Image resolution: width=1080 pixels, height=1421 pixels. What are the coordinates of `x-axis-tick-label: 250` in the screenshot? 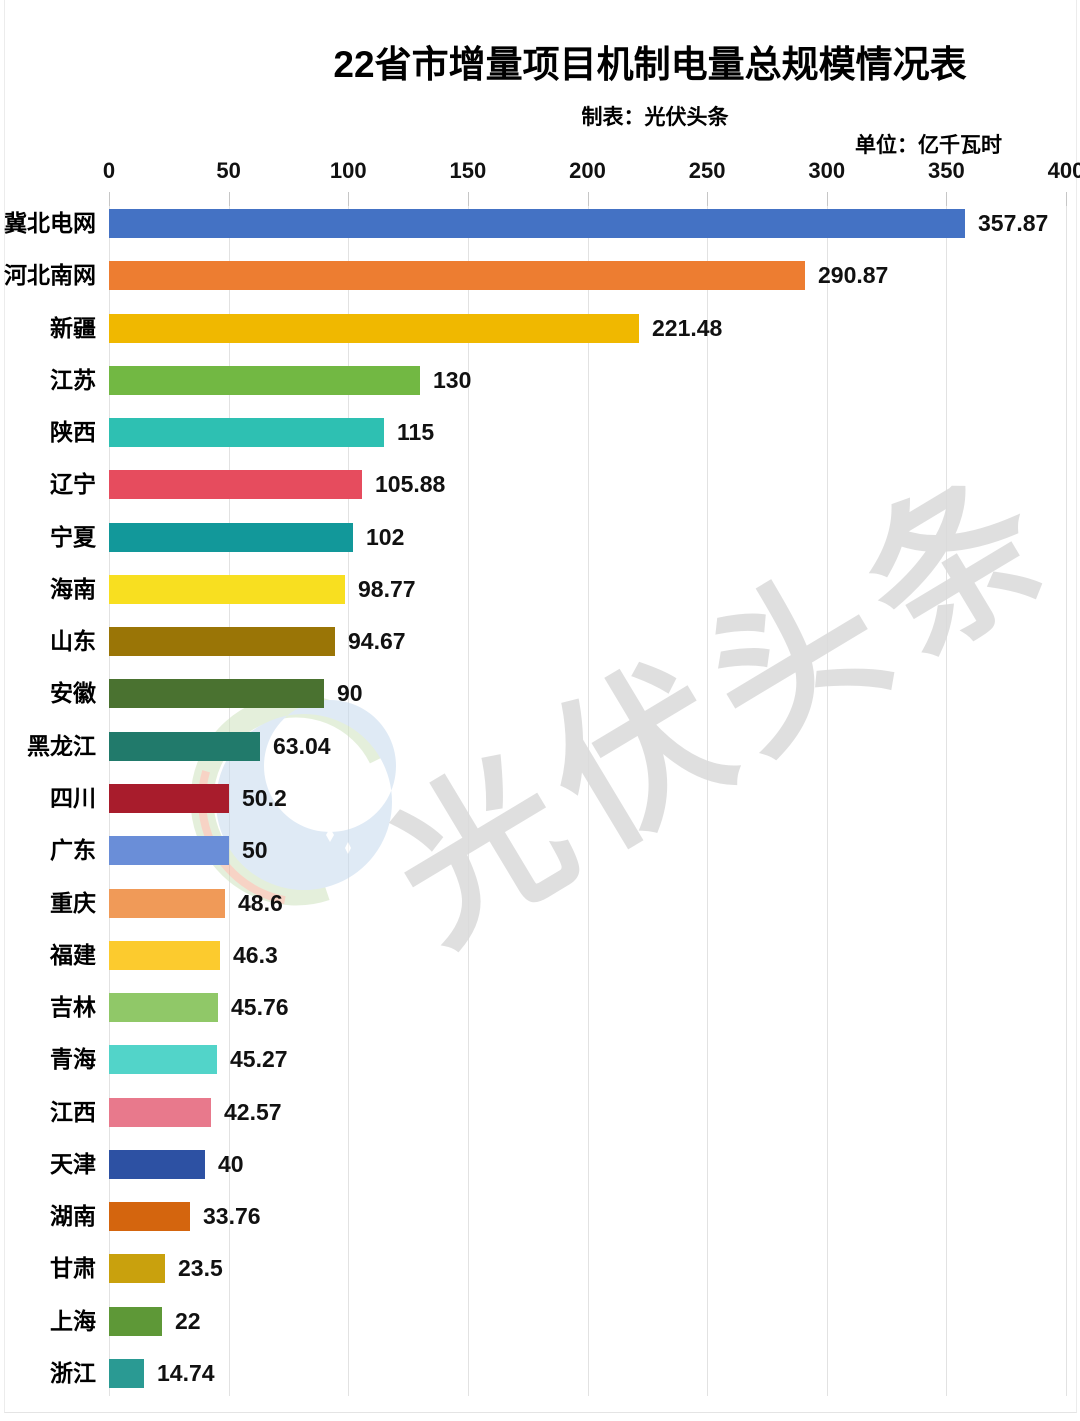 It's located at (707, 170).